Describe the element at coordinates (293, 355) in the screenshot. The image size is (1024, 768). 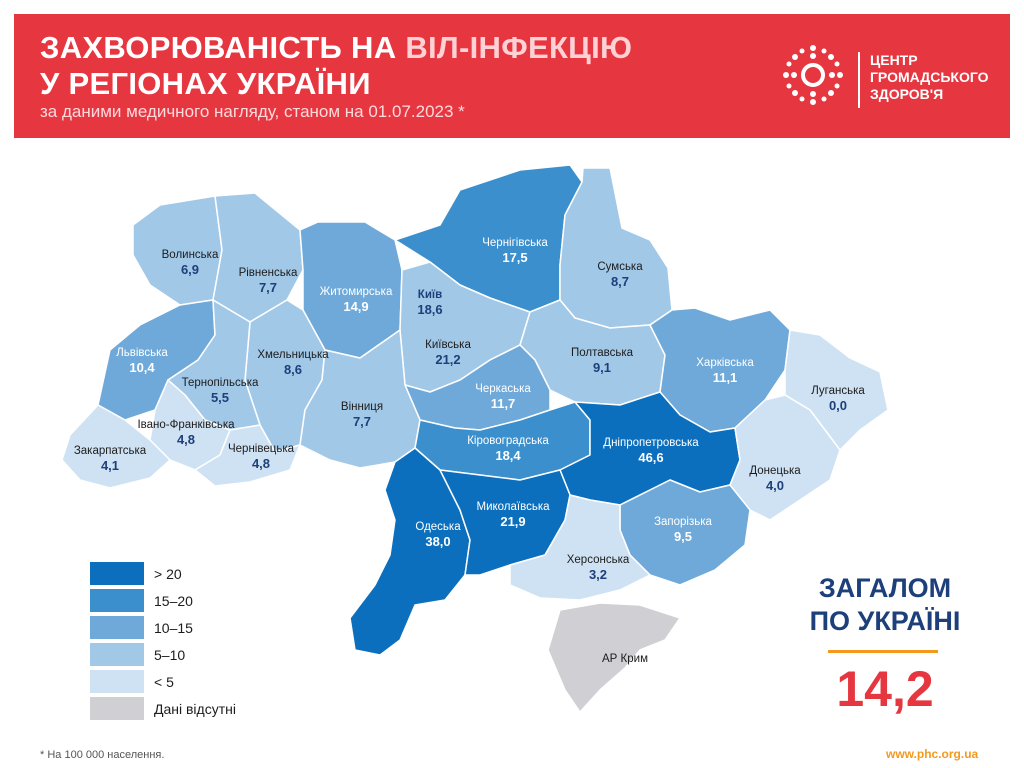
I see `region-label: Хмельницька` at that location.